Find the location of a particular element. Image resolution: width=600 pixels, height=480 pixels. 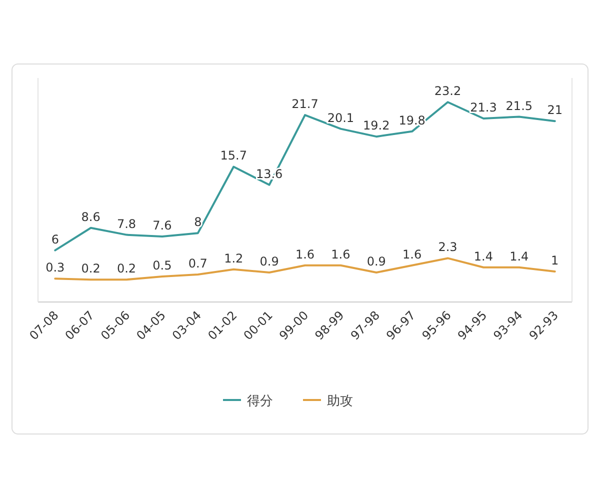

data-label: 21.5 is located at coordinates (519, 105).